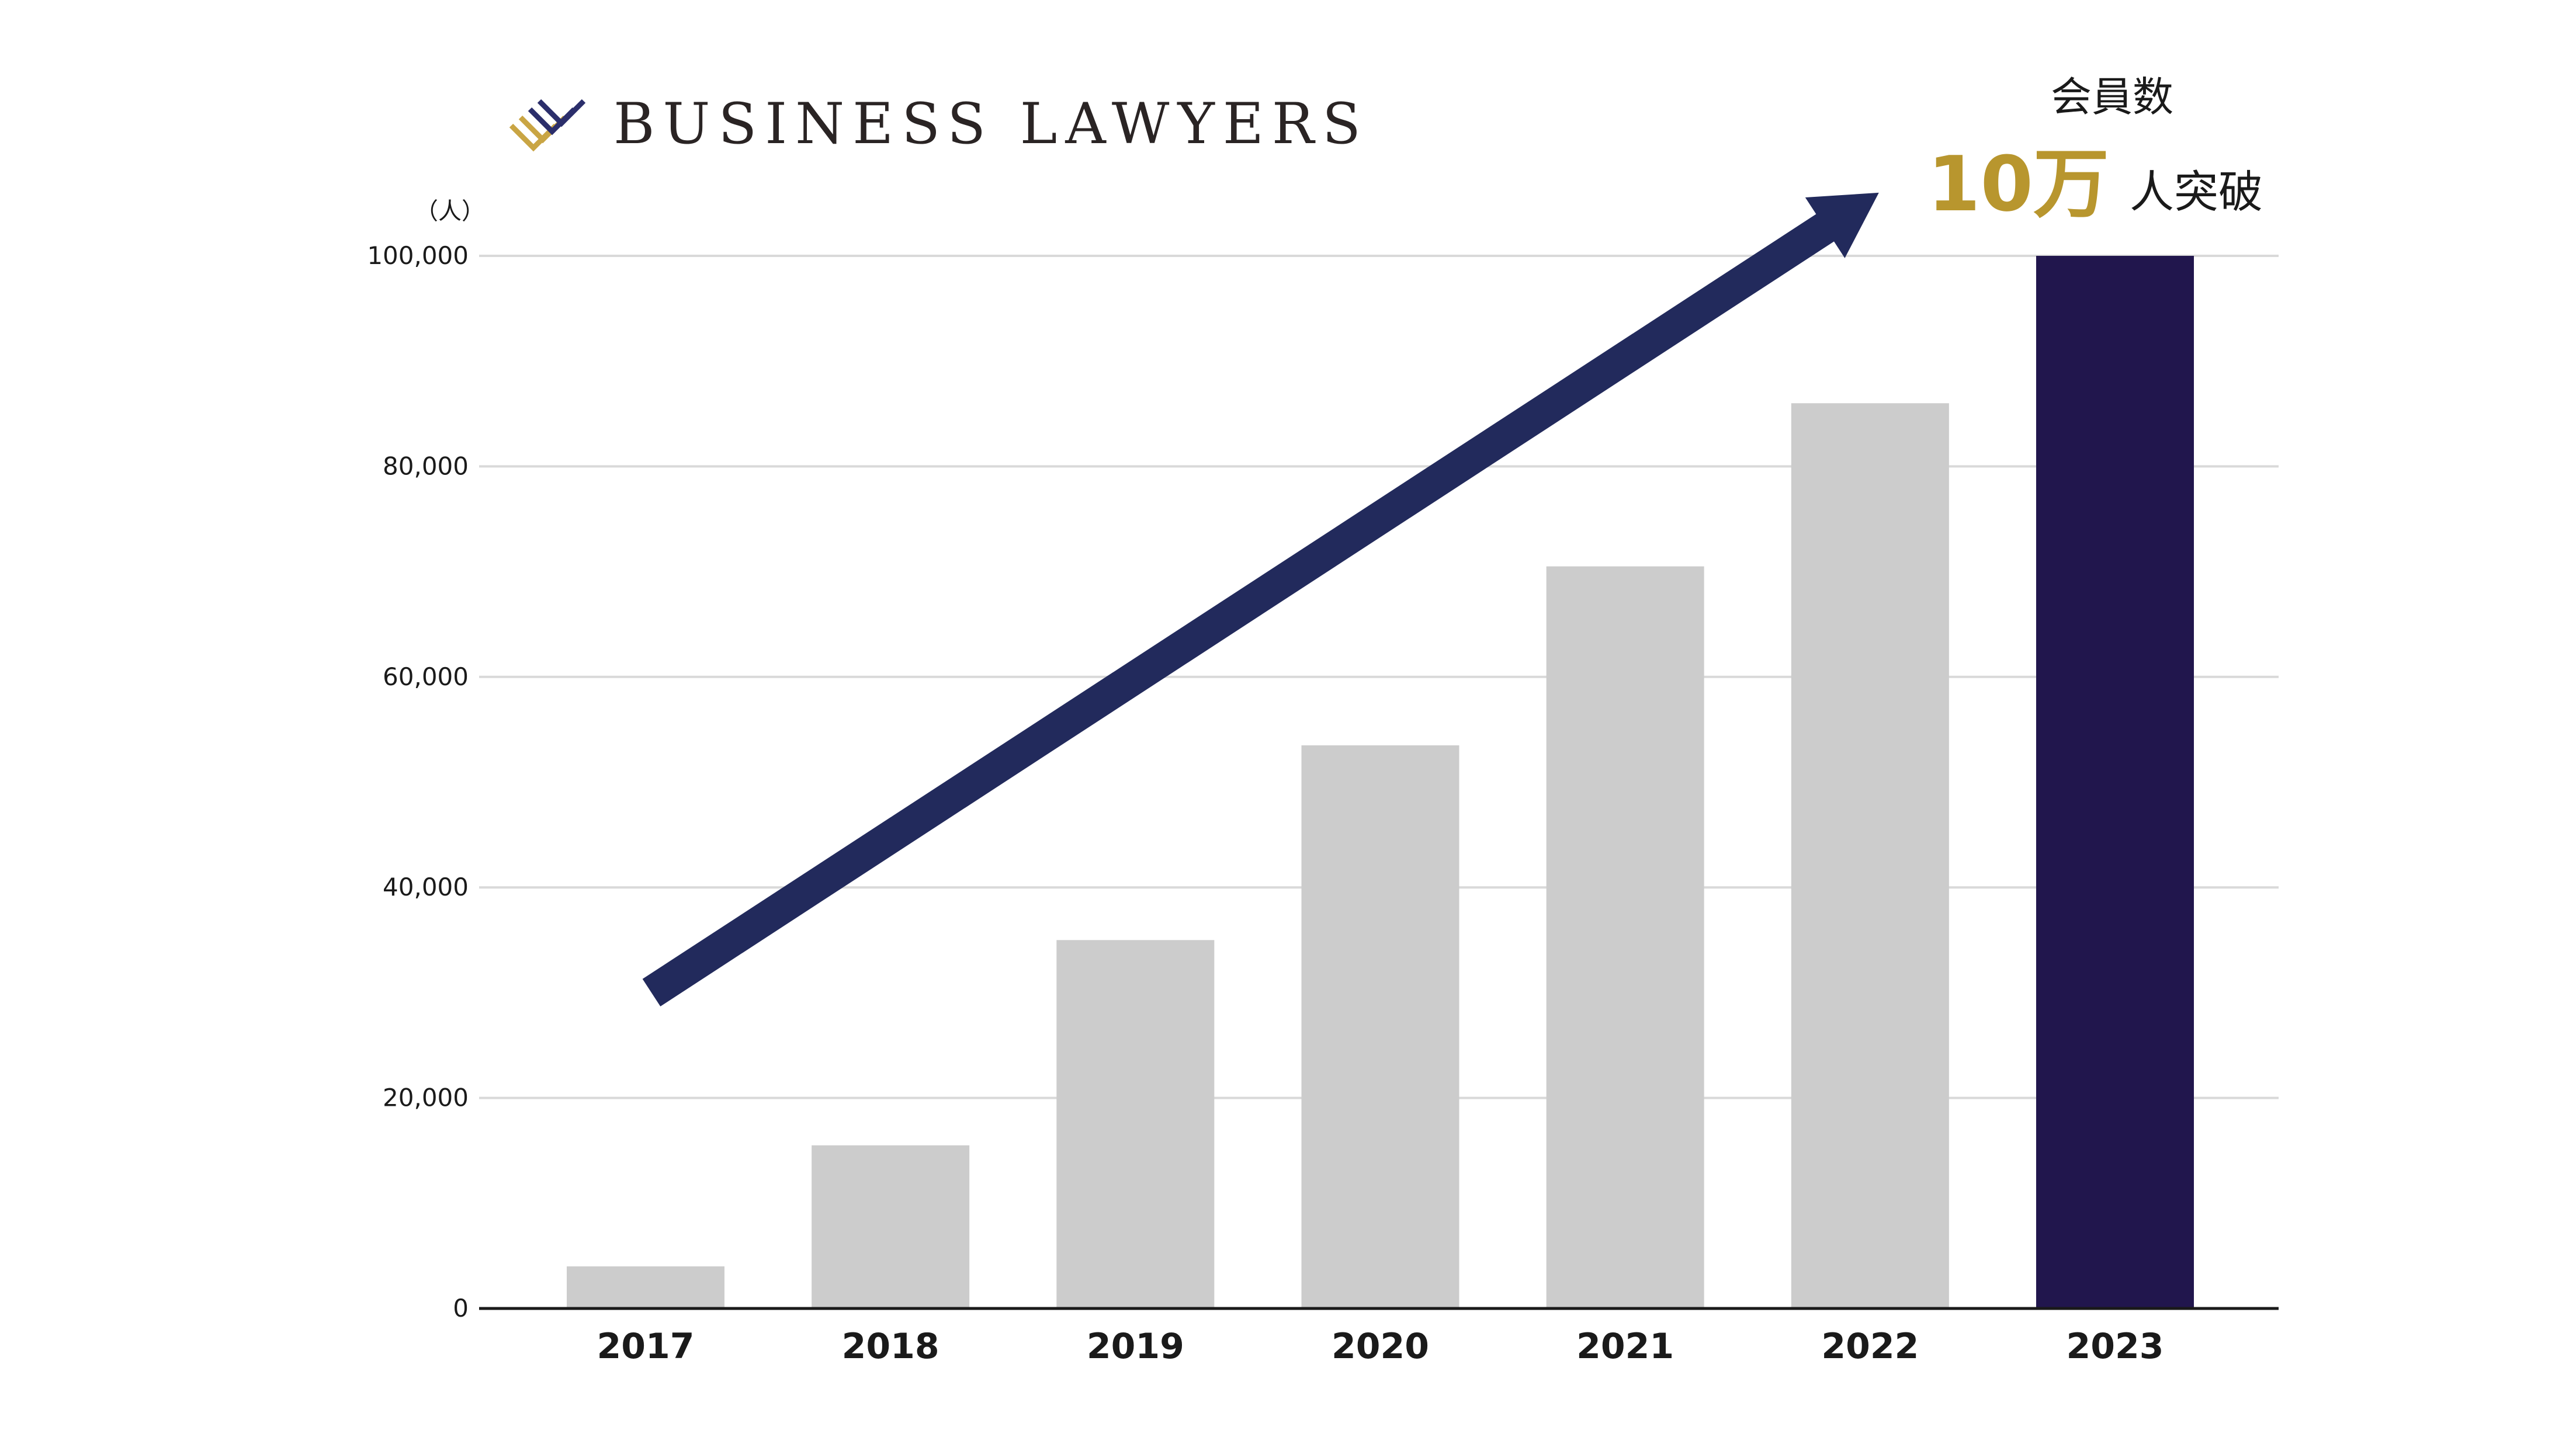 This screenshot has width=2576, height=1451. Describe the element at coordinates (2112, 97) in the screenshot. I see `callout-title: 会員数` at that location.